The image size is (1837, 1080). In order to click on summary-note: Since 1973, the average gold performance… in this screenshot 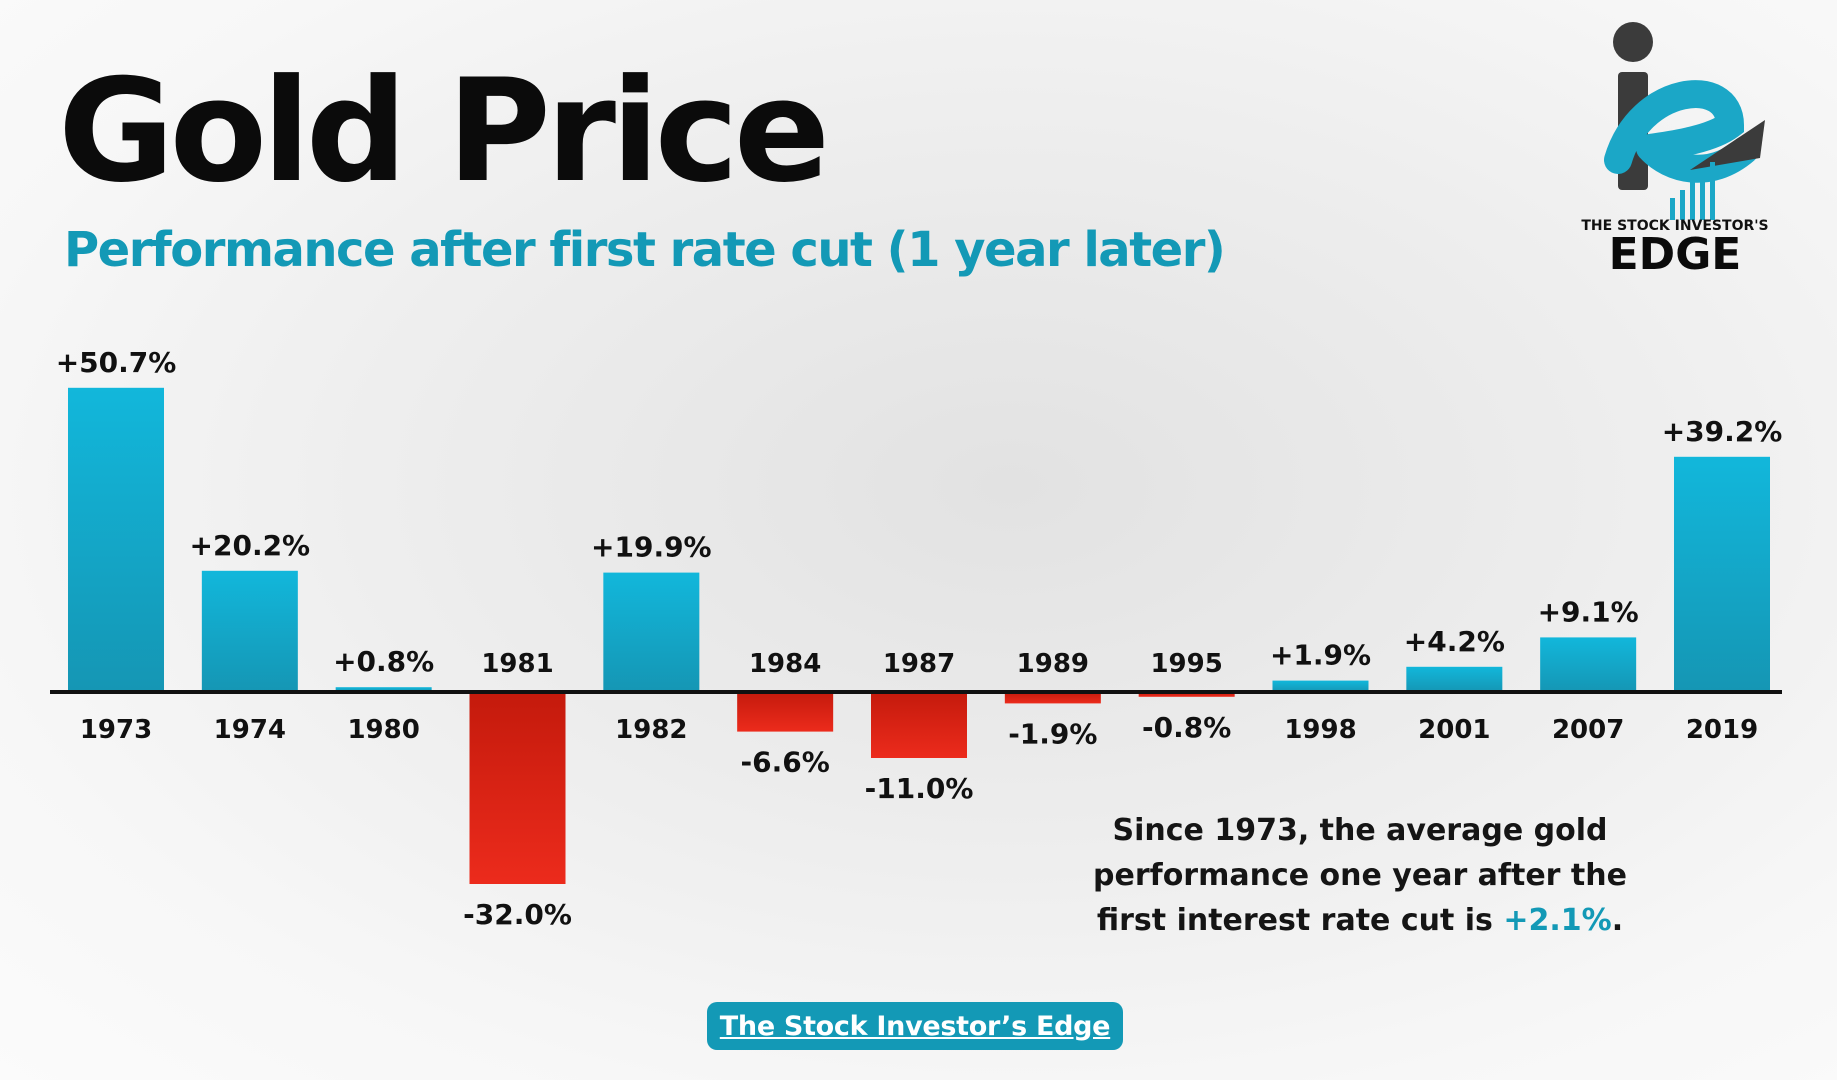, I will do `click(1360, 875)`.